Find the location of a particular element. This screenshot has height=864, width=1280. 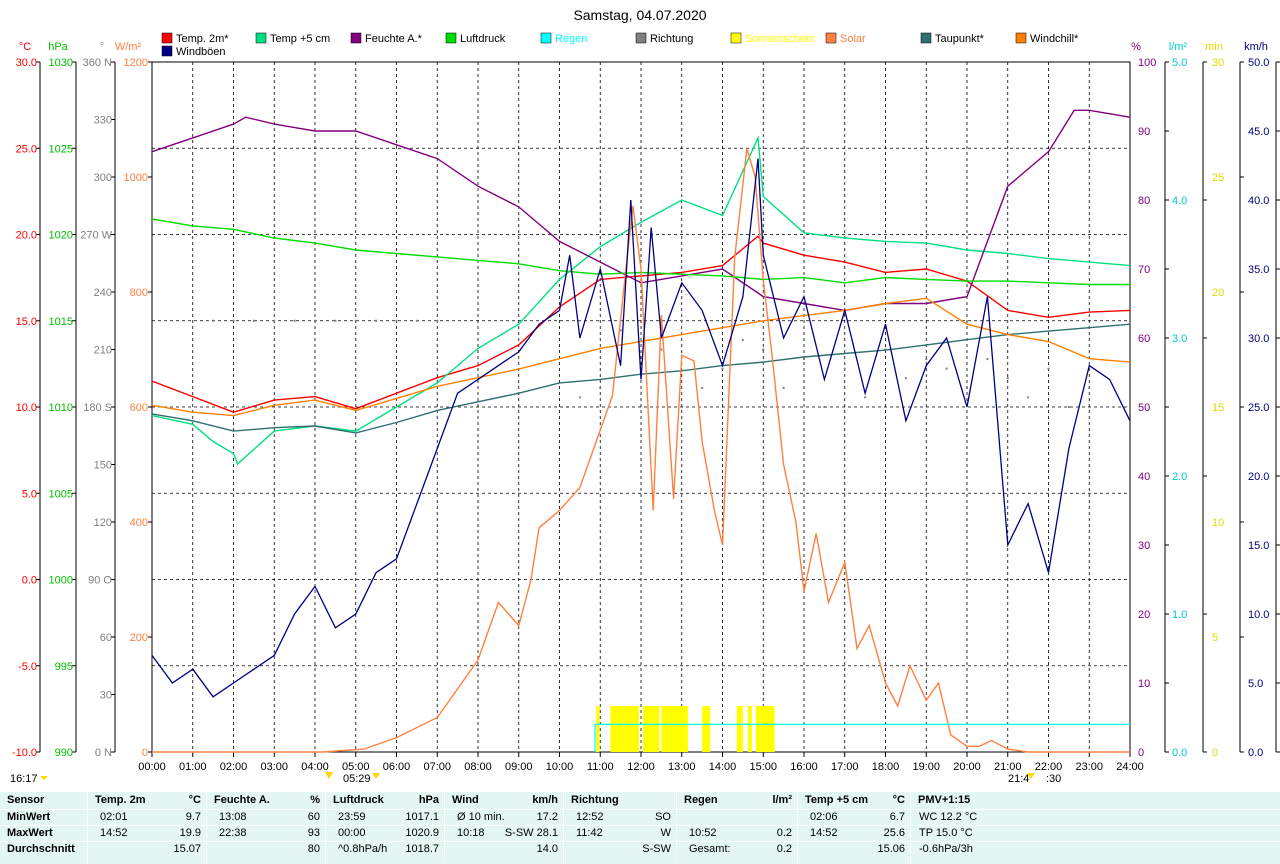

table-header-label: Wind is located at coordinates (465, 800).